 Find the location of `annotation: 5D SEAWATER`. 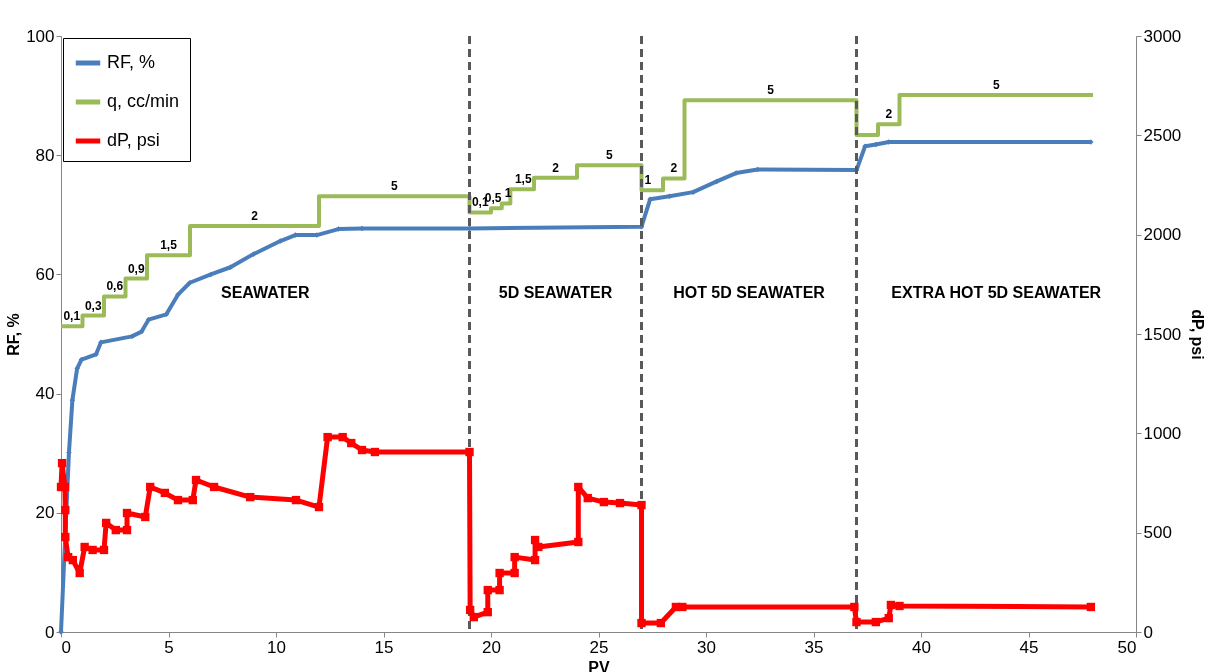

annotation: 5D SEAWATER is located at coordinates (555, 292).